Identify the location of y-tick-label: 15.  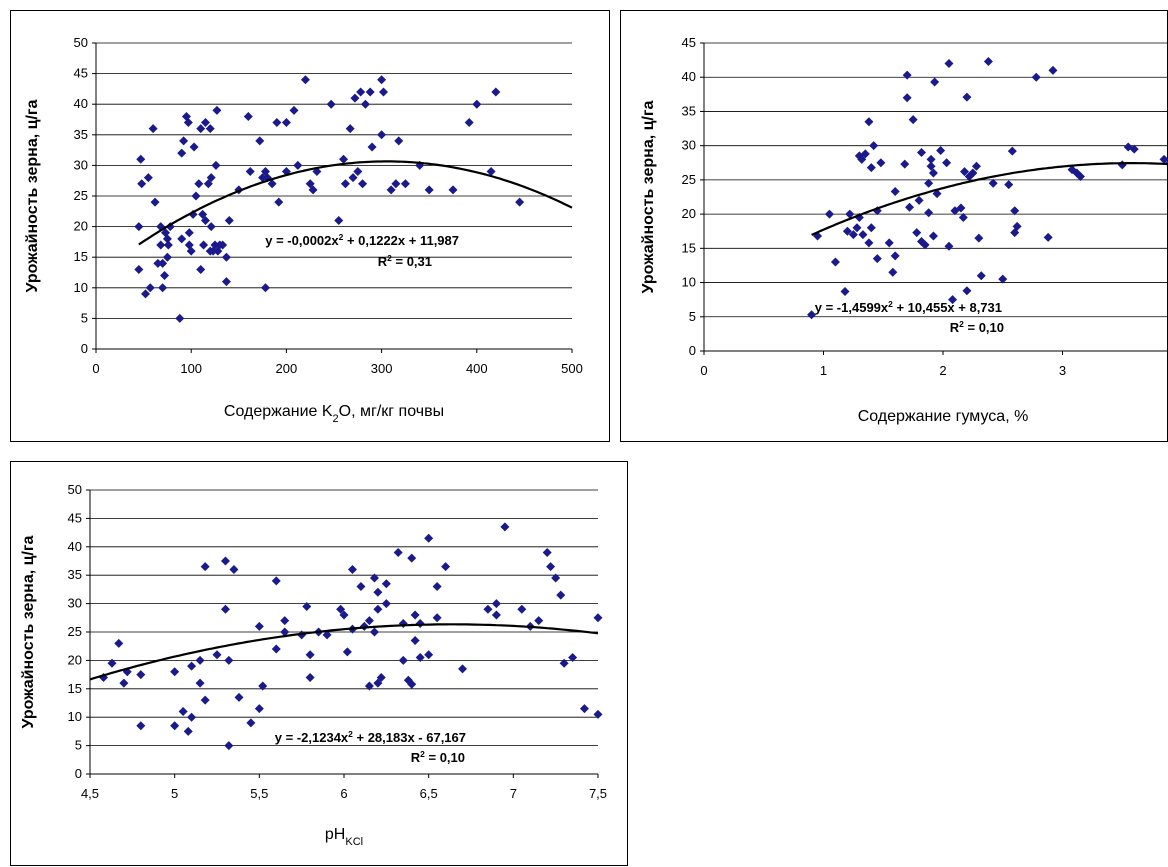
(75, 688).